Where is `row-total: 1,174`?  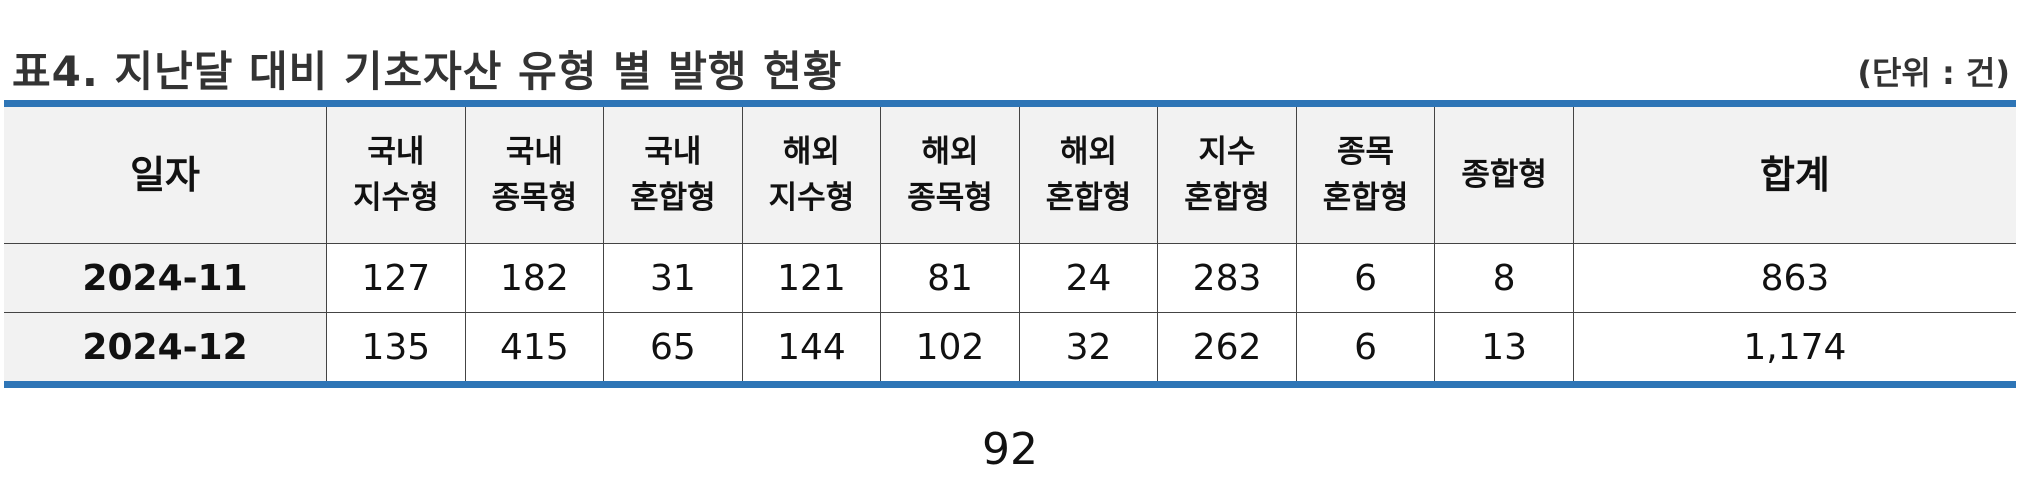
row-total: 1,174 is located at coordinates (1794, 348).